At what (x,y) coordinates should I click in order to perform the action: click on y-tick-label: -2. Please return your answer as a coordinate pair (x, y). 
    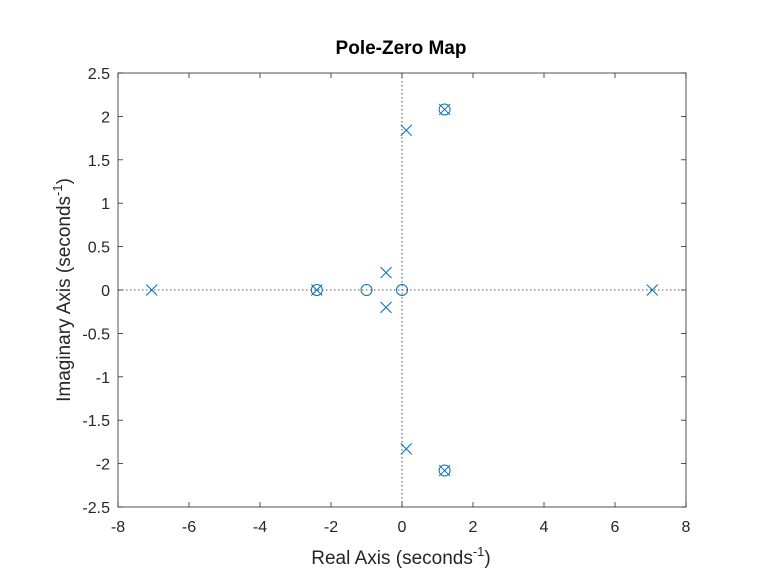
    Looking at the image, I should click on (103, 465).